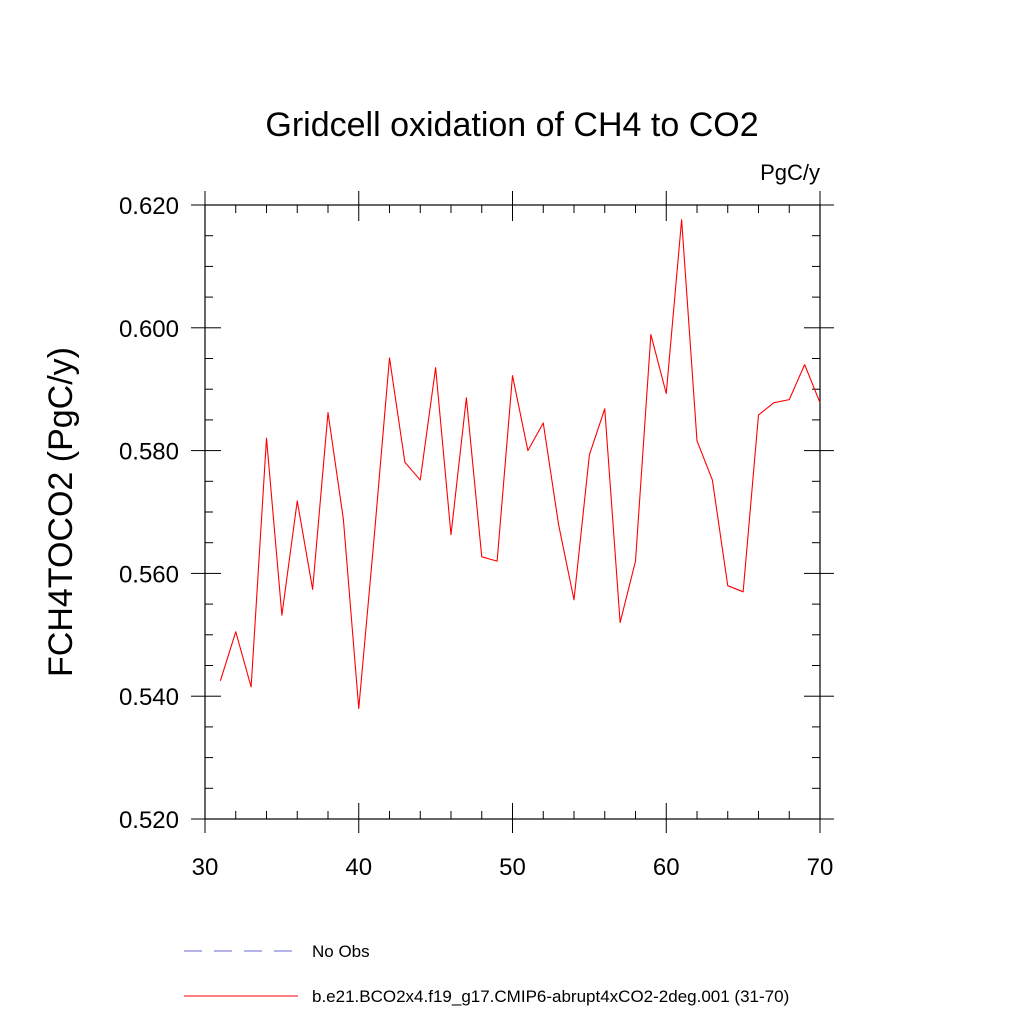  I want to click on y-tick-label: 0.580, so click(149, 452).